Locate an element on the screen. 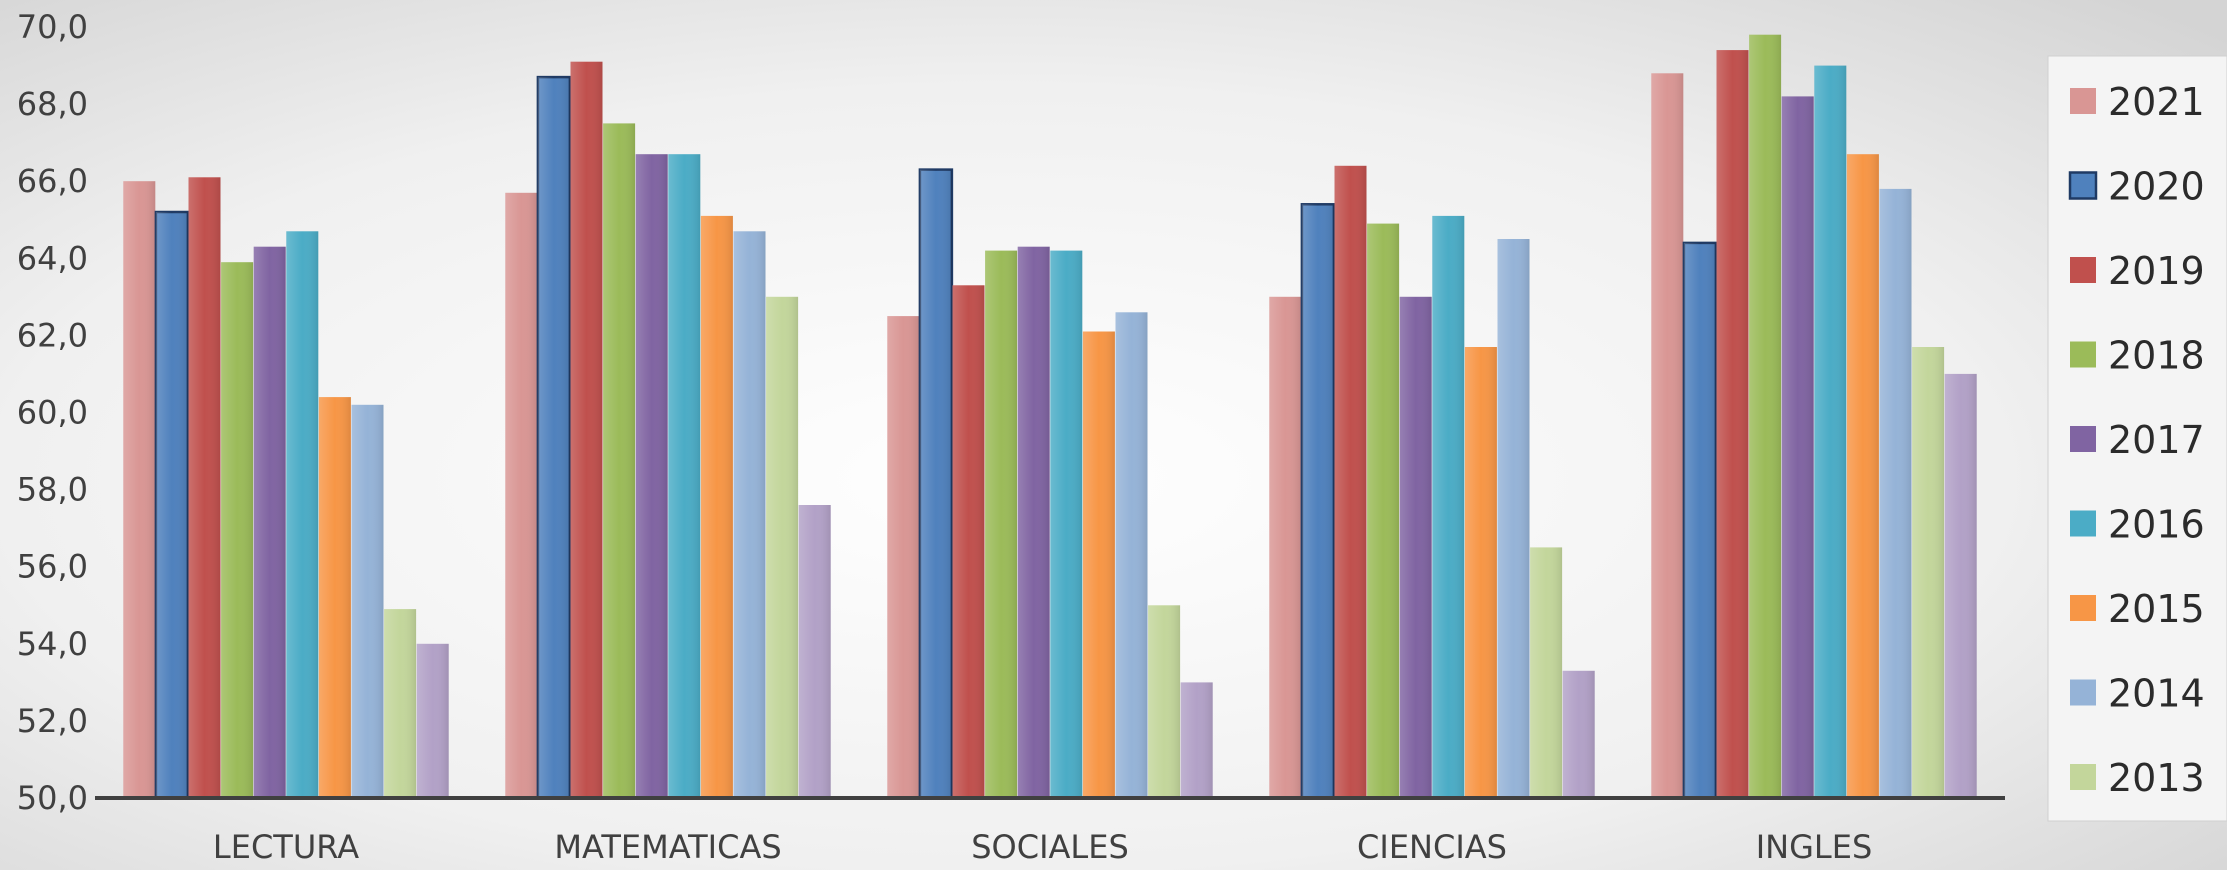 Image resolution: width=2227 pixels, height=870 pixels. bar-matematicas-2019 is located at coordinates (586, 429).